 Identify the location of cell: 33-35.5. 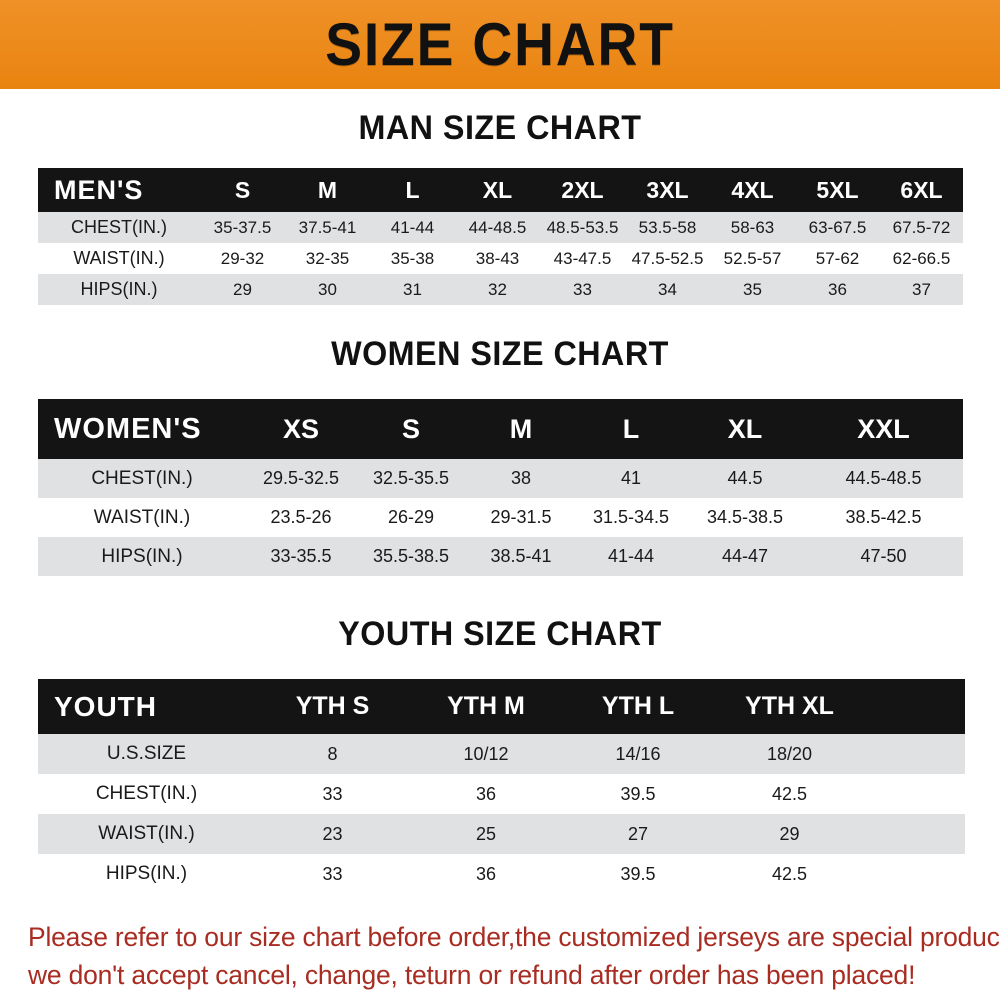
(301, 556).